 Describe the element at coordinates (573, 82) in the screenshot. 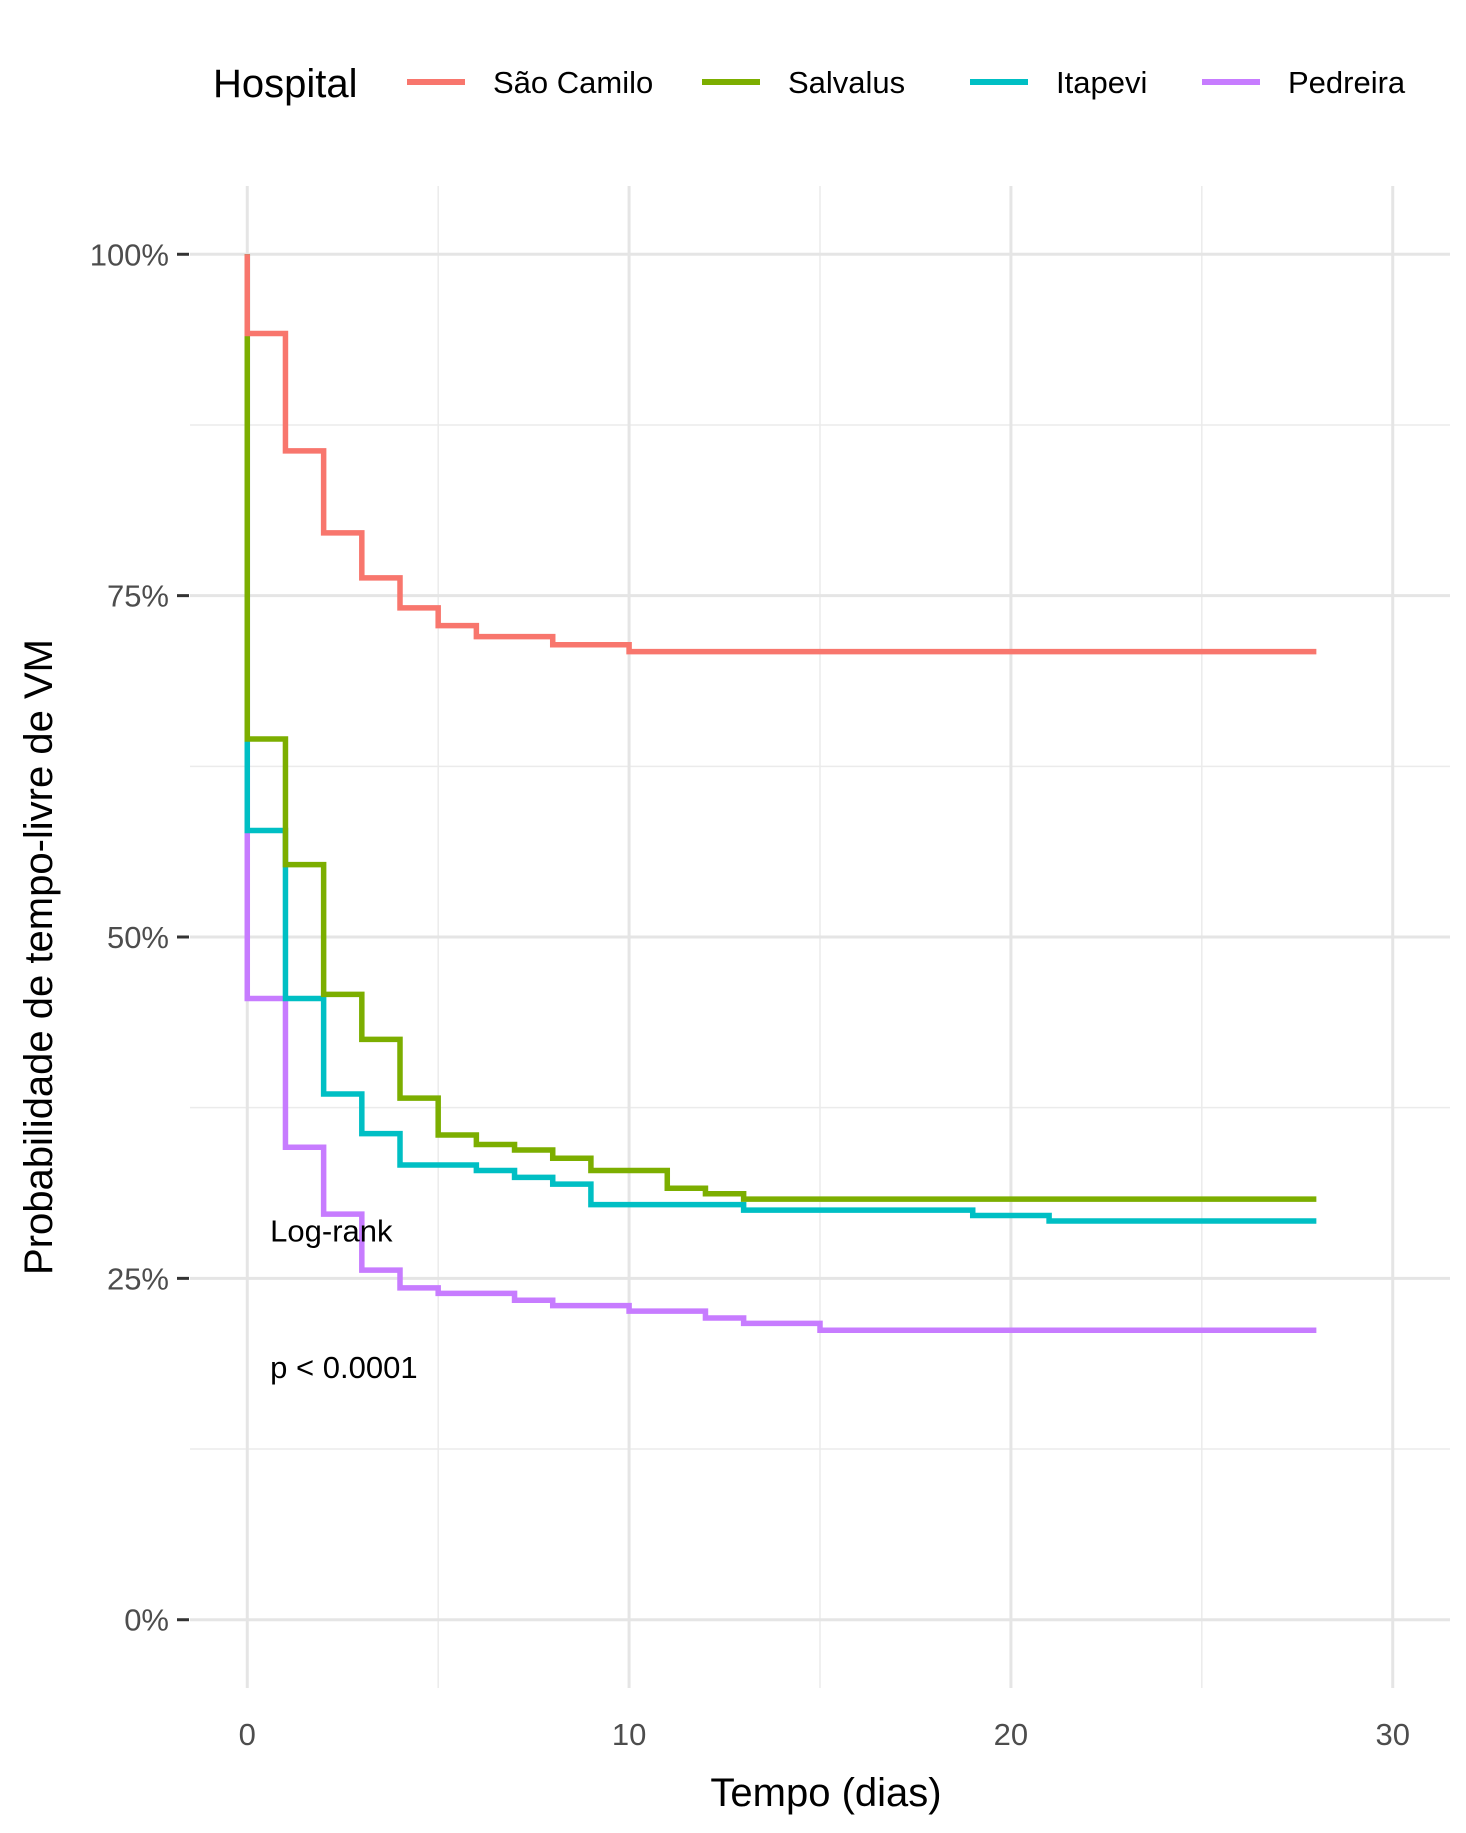

I see `legend-label: São Camilo` at that location.